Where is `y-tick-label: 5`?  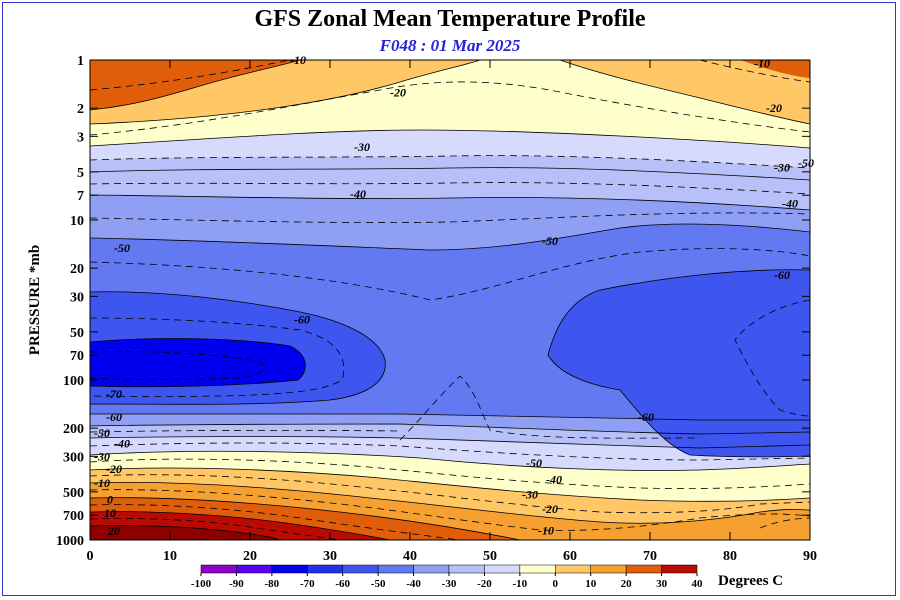
y-tick-label: 5 is located at coordinates (80, 173).